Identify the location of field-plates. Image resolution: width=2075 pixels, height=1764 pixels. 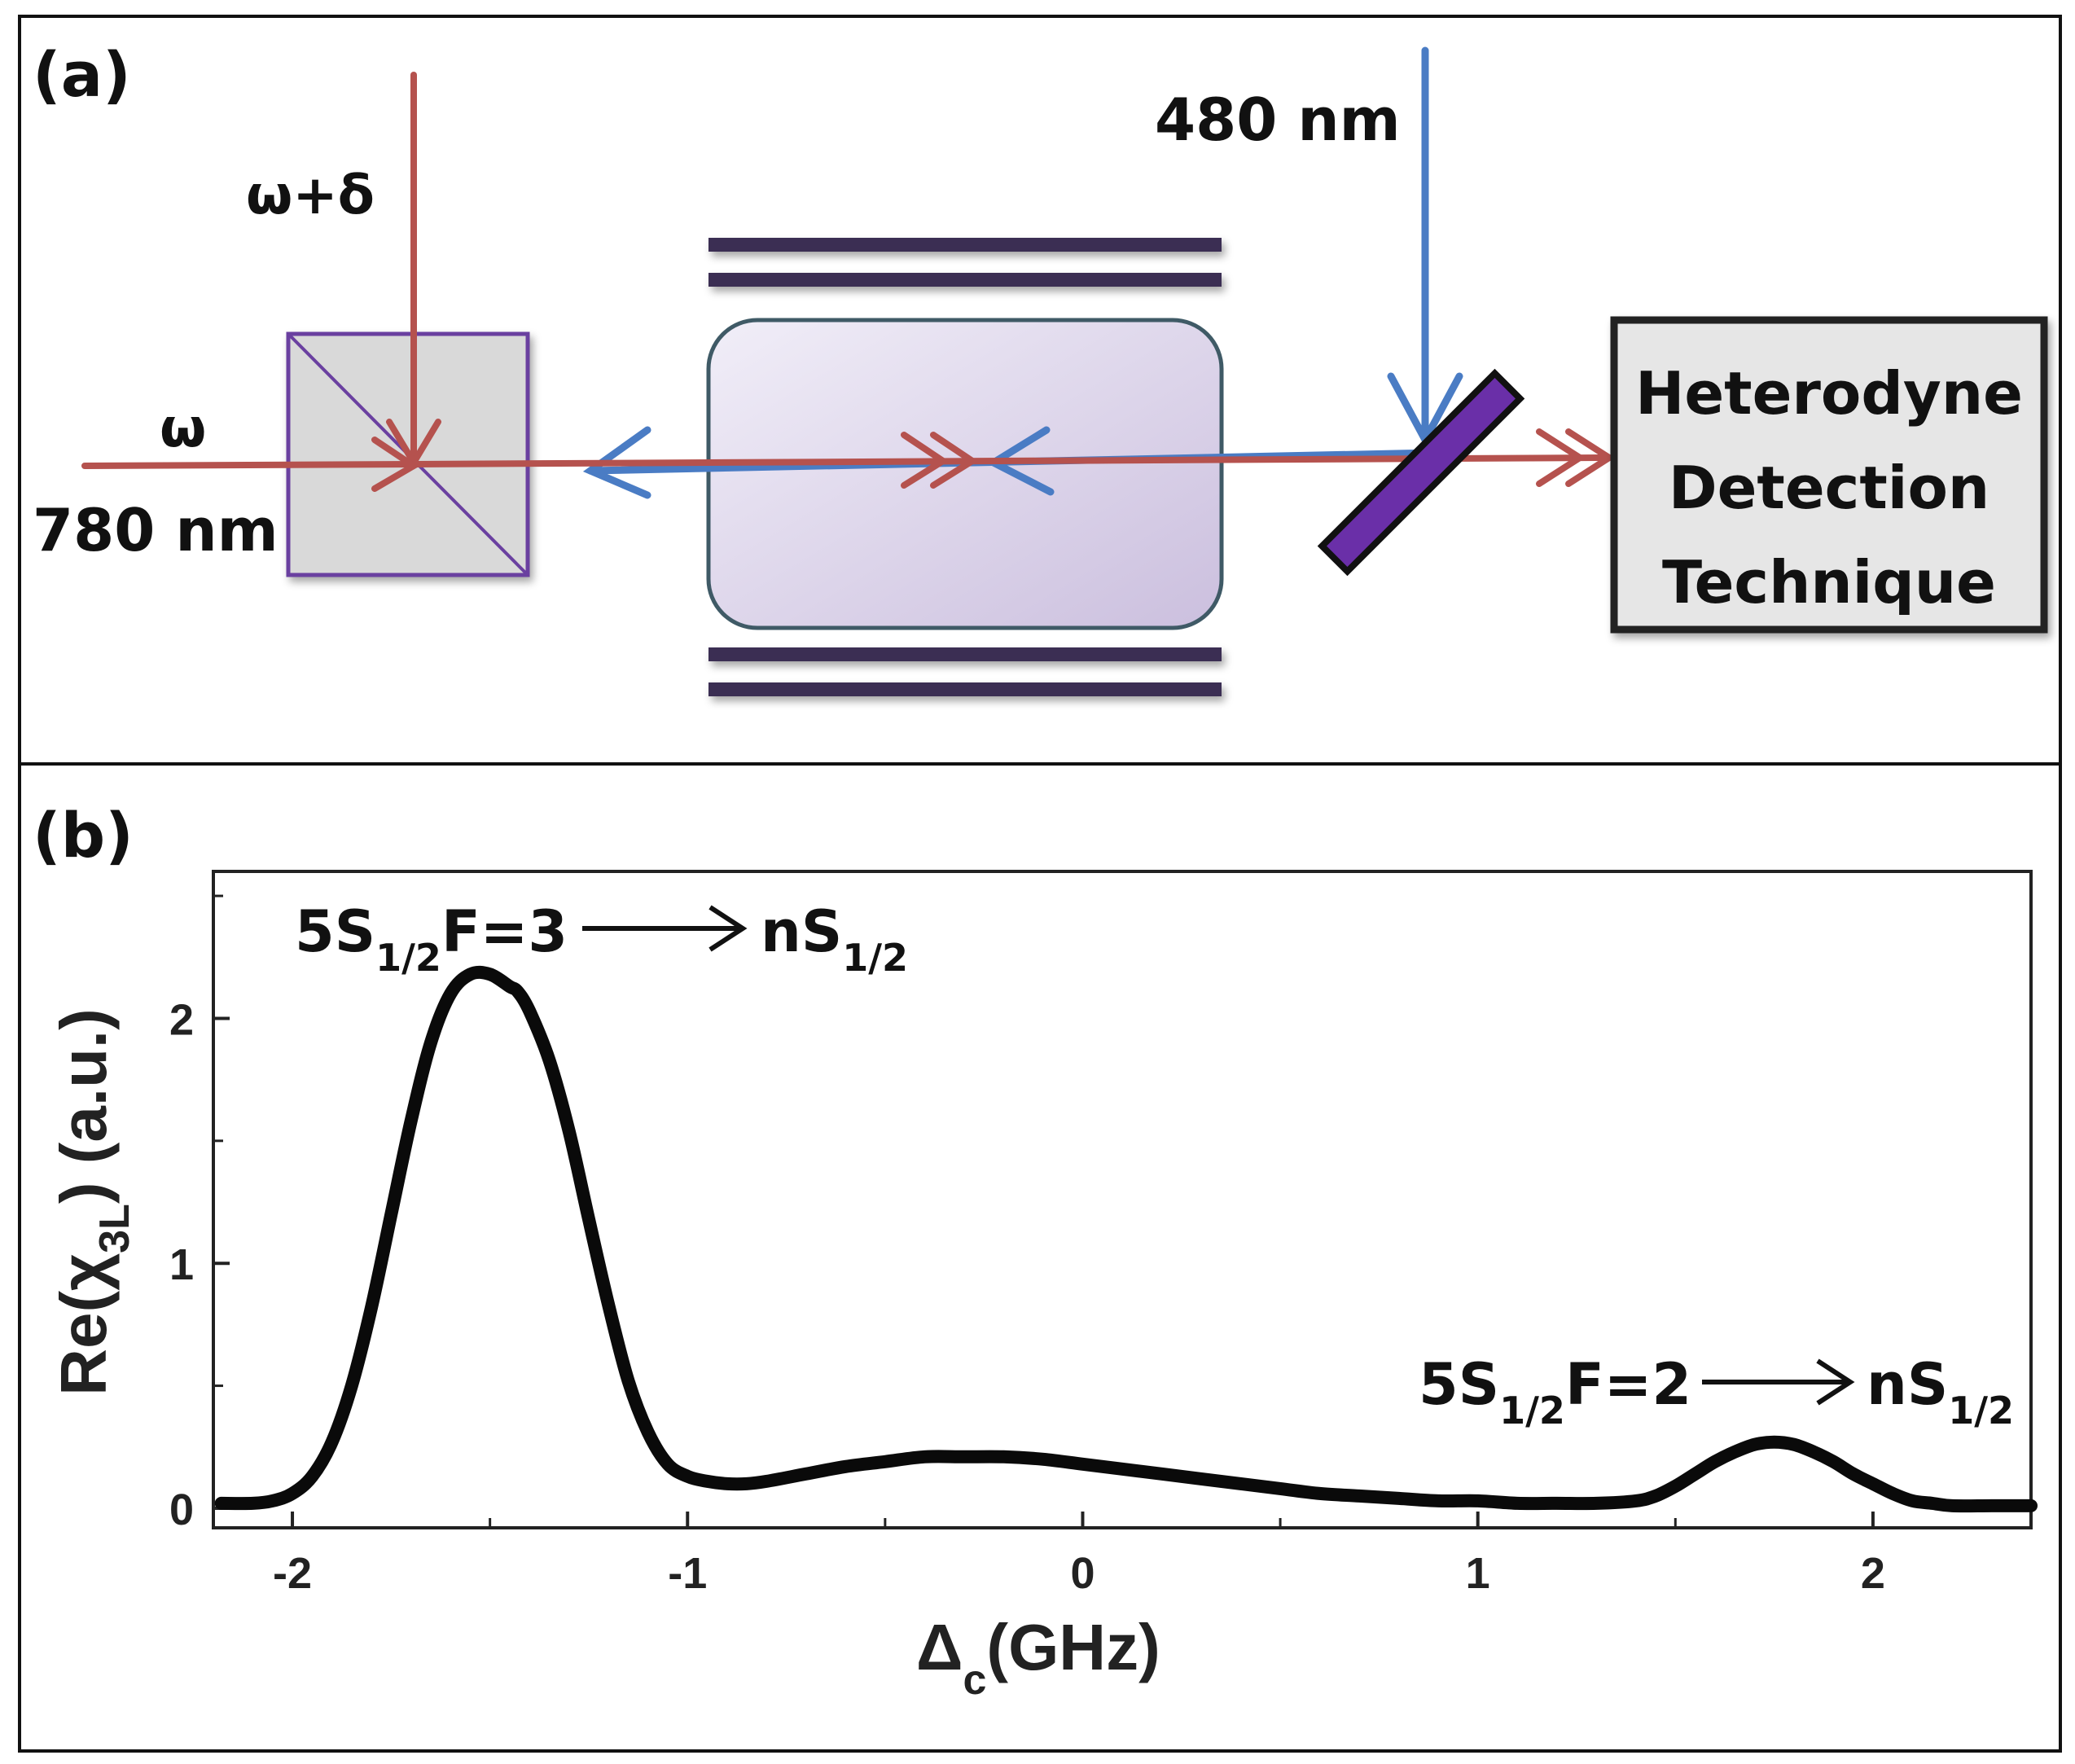
(965, 467).